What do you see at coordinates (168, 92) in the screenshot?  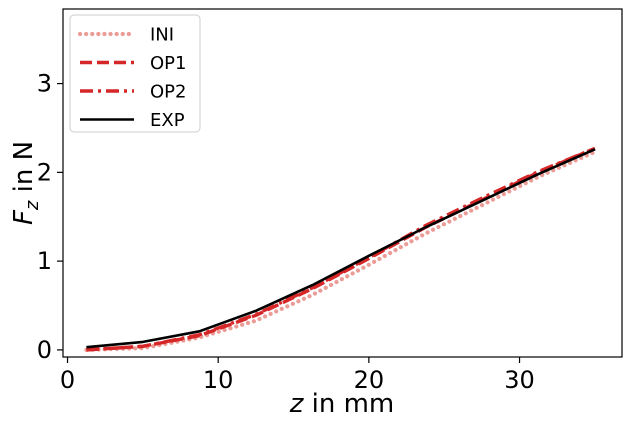 I see `legend-label-op2: OP2` at bounding box center [168, 92].